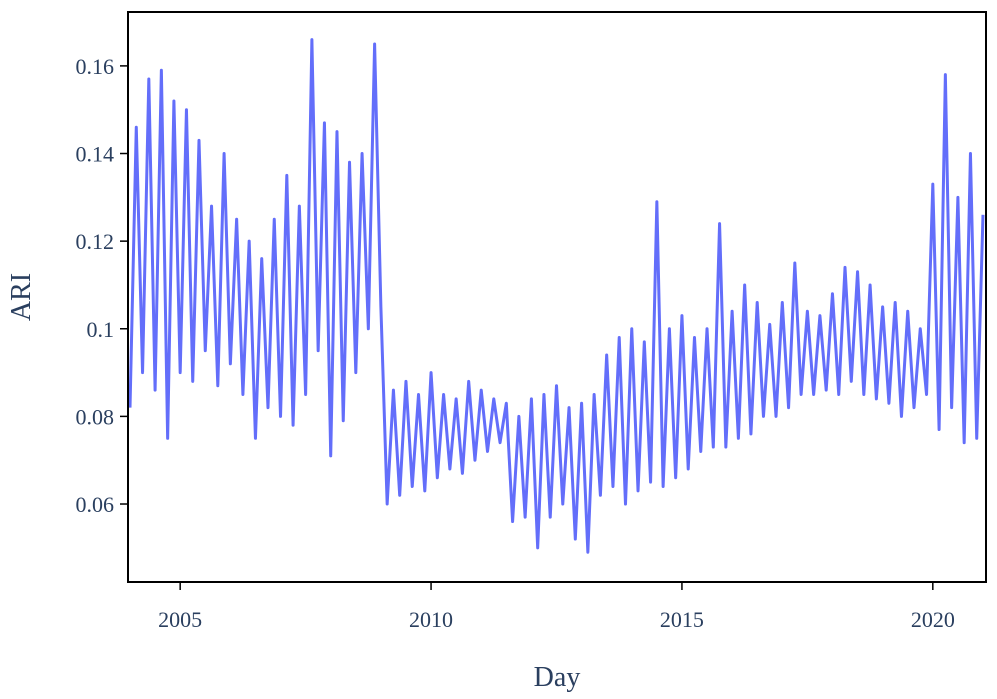  What do you see at coordinates (101, 329) in the screenshot?
I see `y-tick-label: 0.1` at bounding box center [101, 329].